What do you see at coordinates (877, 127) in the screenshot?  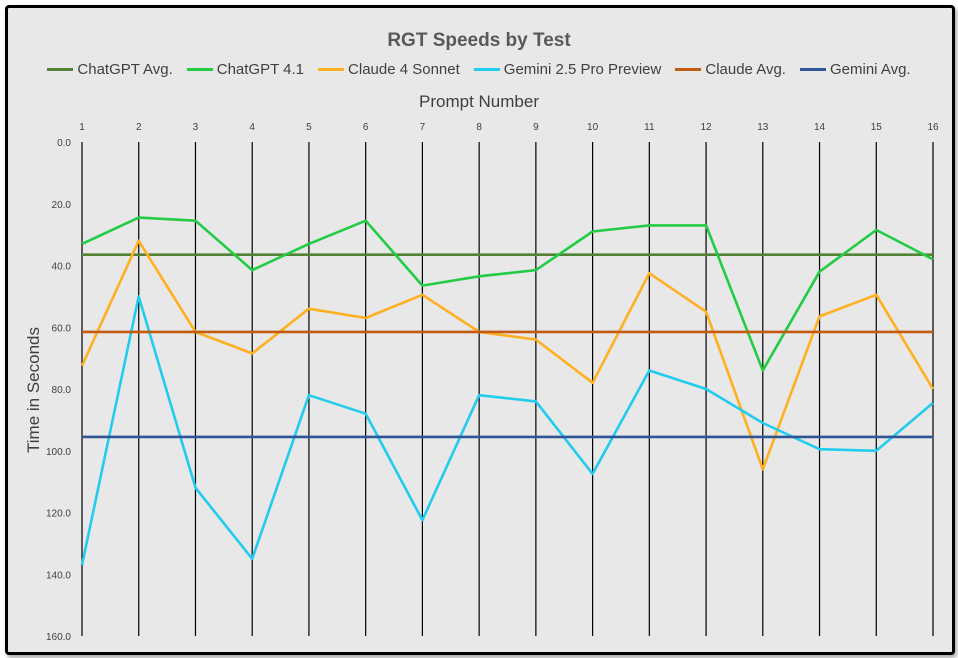 I see `x-tick-label: 15` at bounding box center [877, 127].